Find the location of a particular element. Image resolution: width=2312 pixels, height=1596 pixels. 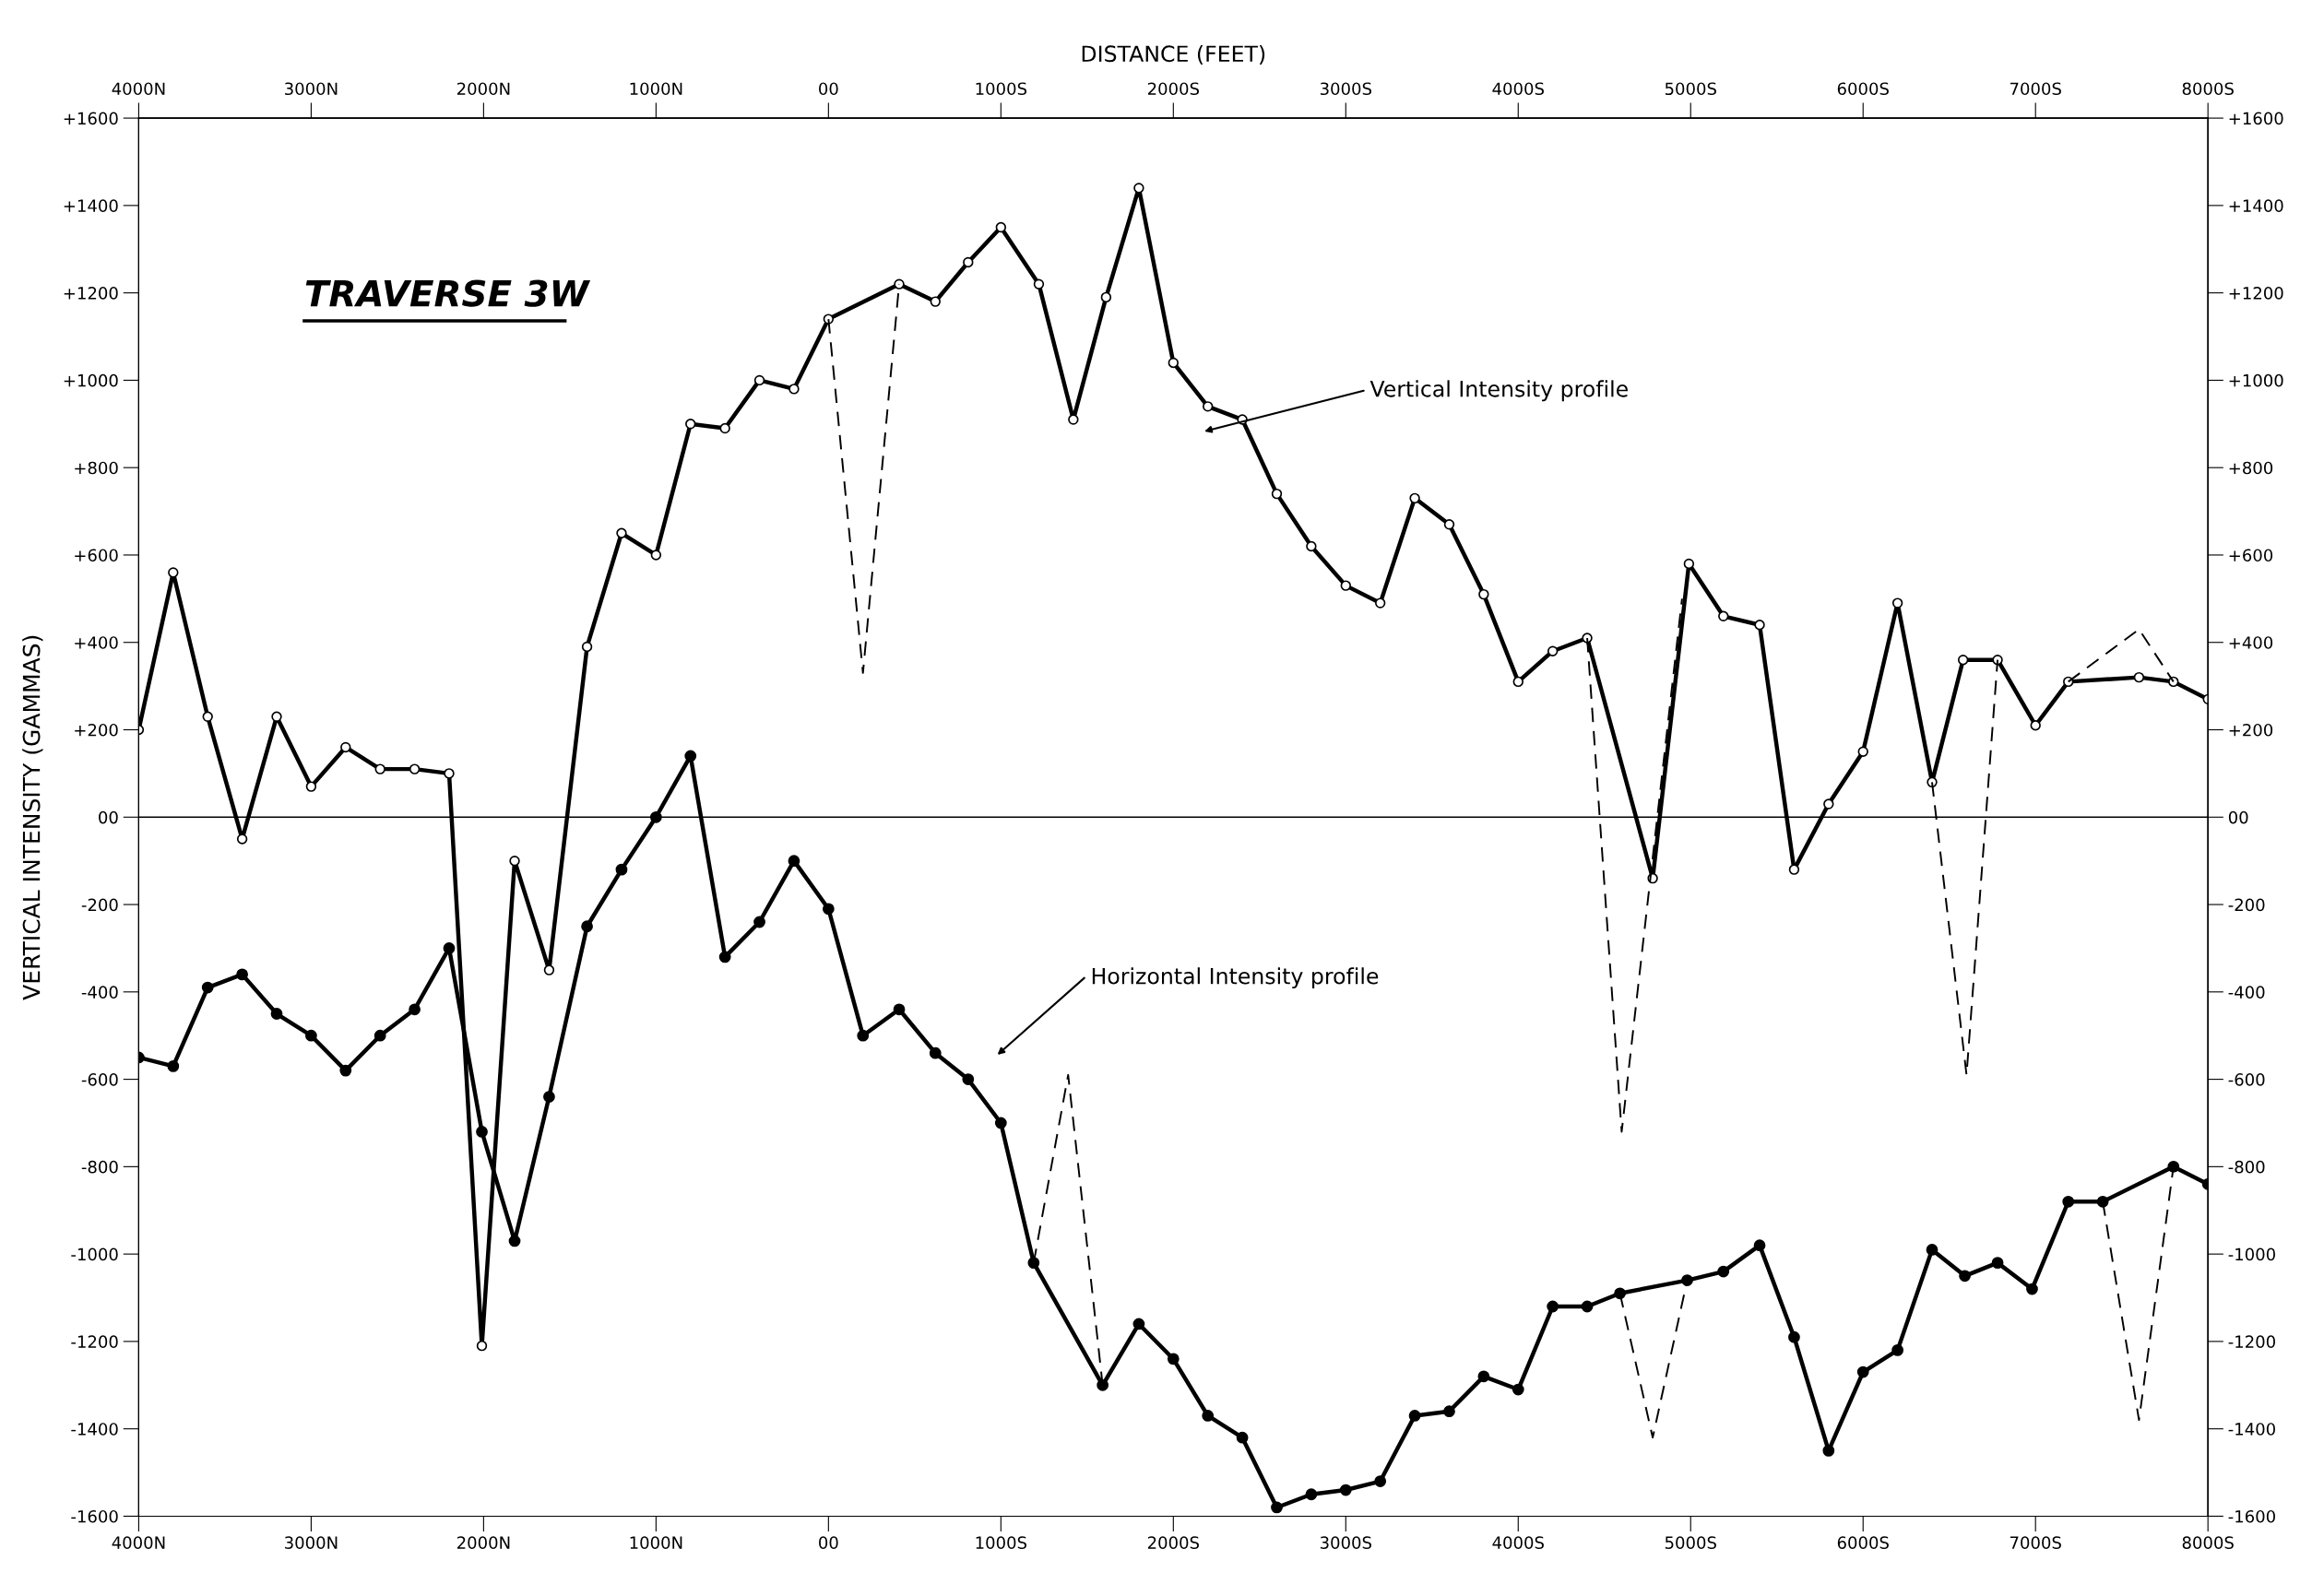

y2-tick-label: +600 is located at coordinates (2251, 555).